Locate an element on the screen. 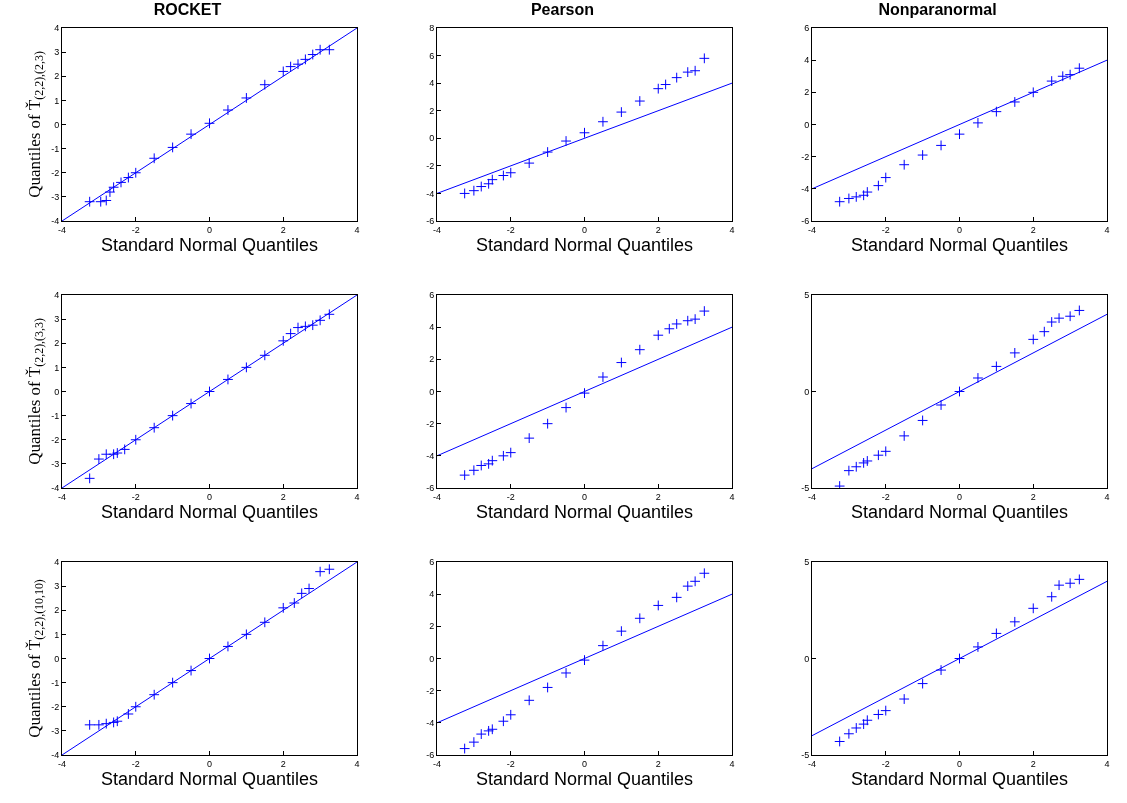 The image size is (1127, 803). y-tick-label: 1 is located at coordinates (57, 100).